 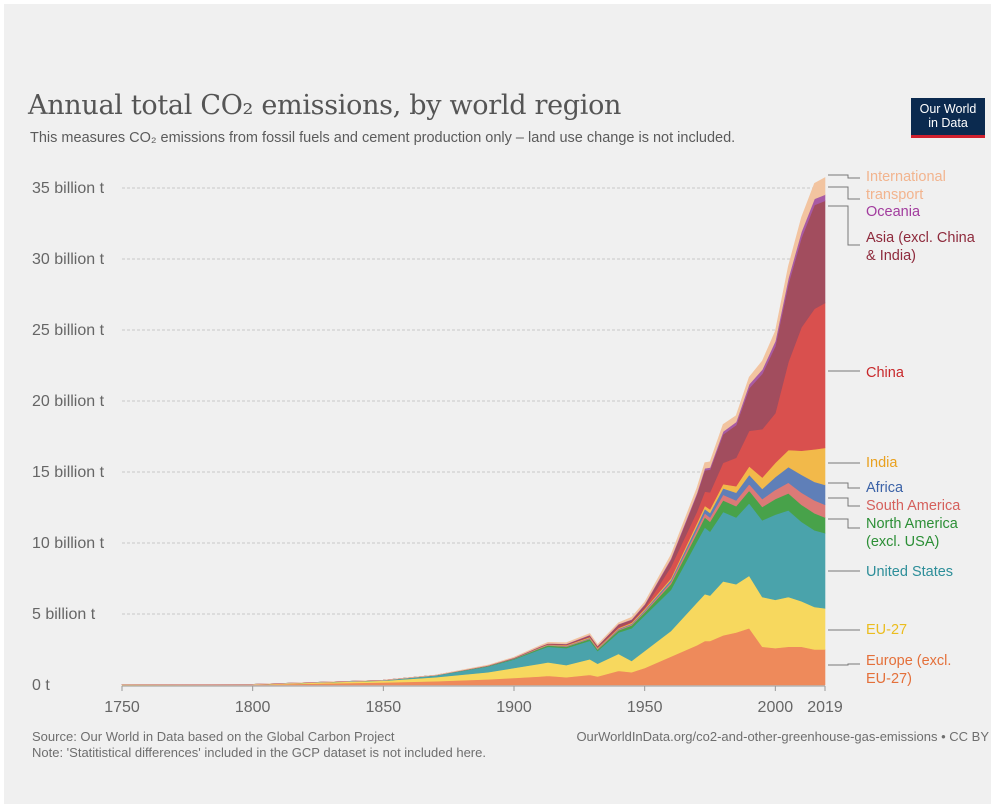 What do you see at coordinates (948, 123) in the screenshot?
I see `logo-line-2: in Data` at bounding box center [948, 123].